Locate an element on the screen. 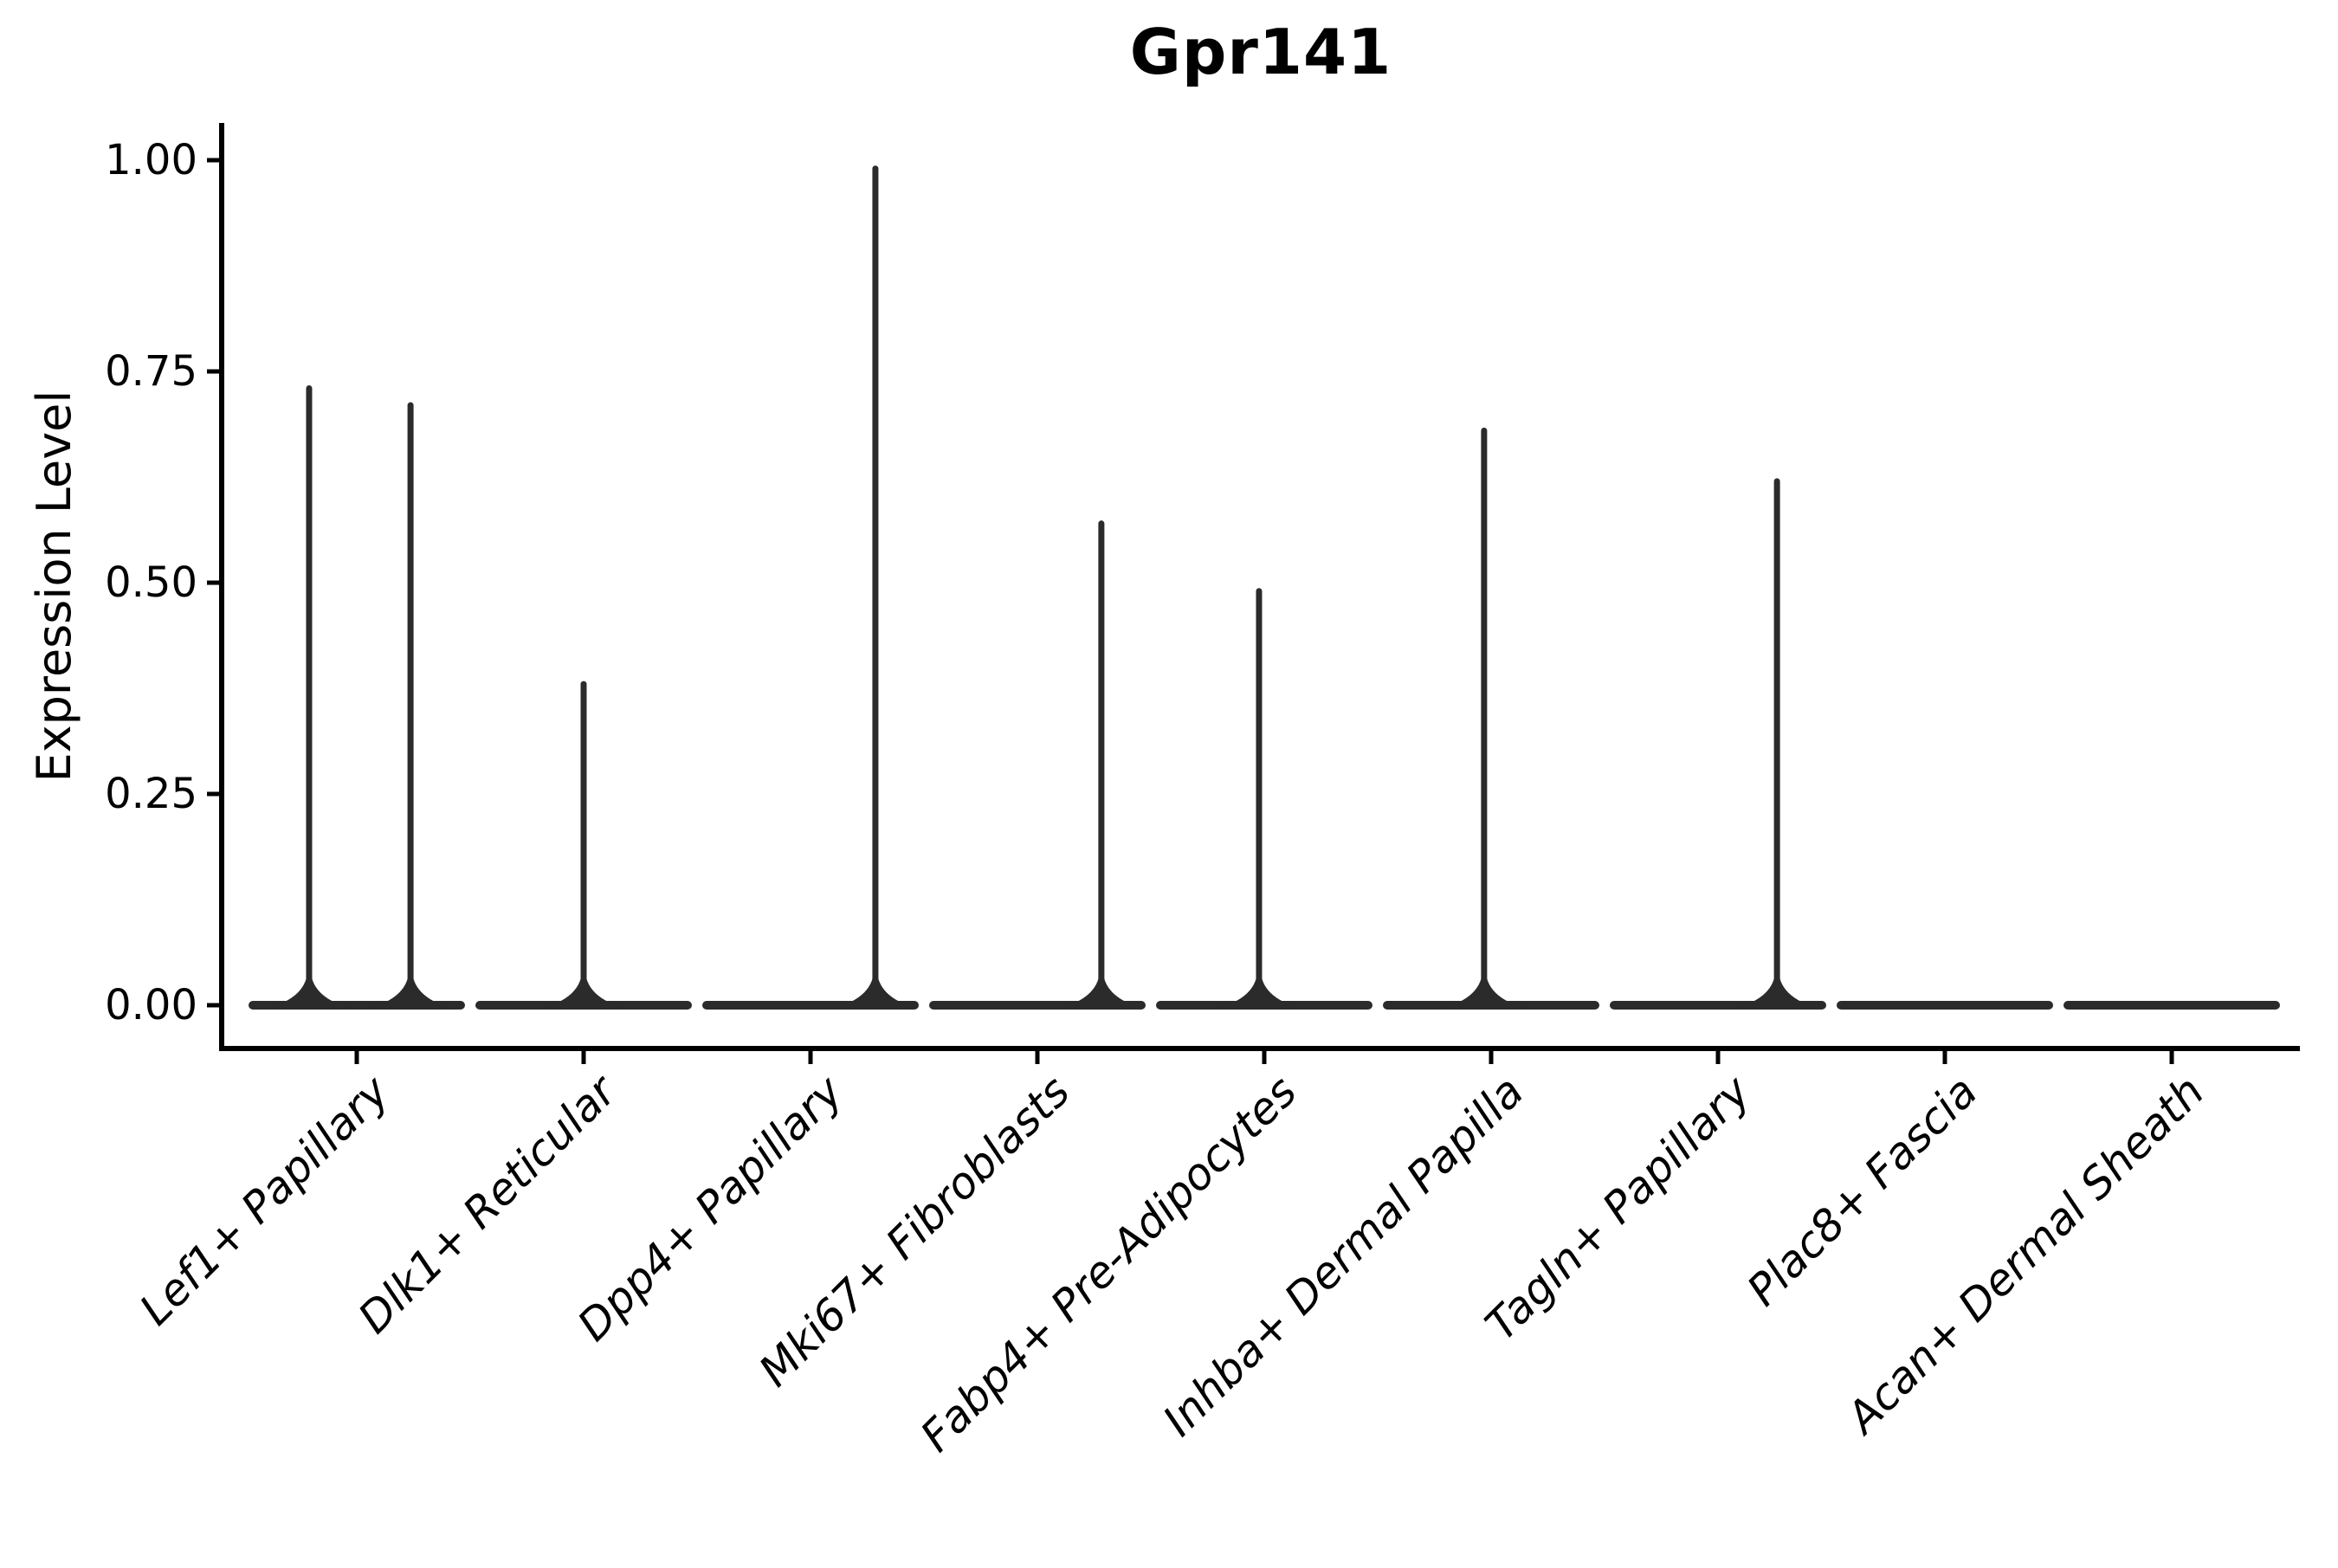 The height and width of the screenshot is (1568, 2338). y-tick-label: 1.00 is located at coordinates (151, 160).